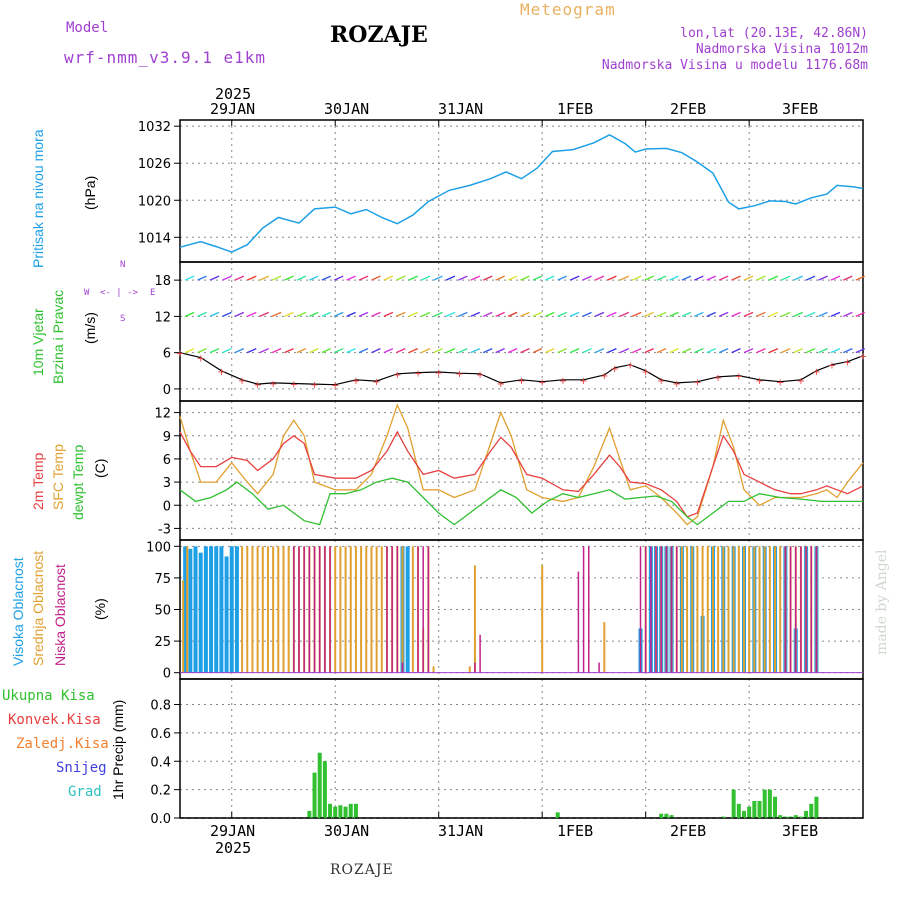  Describe the element at coordinates (521, 464) in the screenshot. I see `sfc-temp-line` at that location.